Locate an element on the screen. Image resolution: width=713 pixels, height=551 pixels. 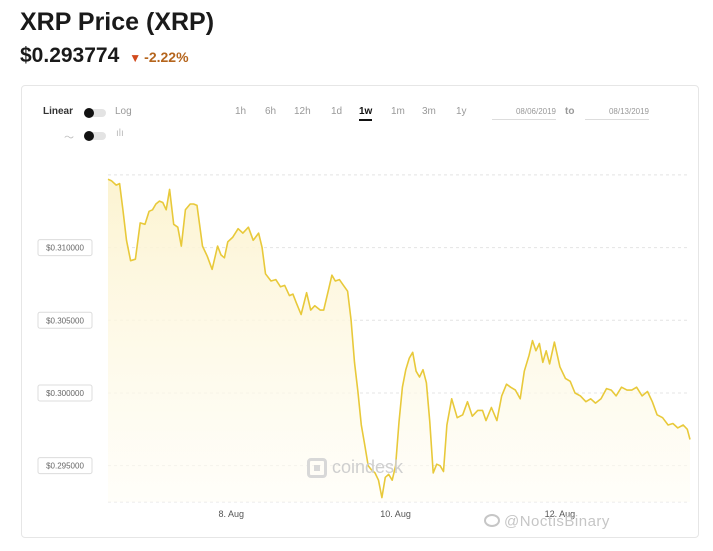
timeframe-3m: 3m is located at coordinates (429, 111).